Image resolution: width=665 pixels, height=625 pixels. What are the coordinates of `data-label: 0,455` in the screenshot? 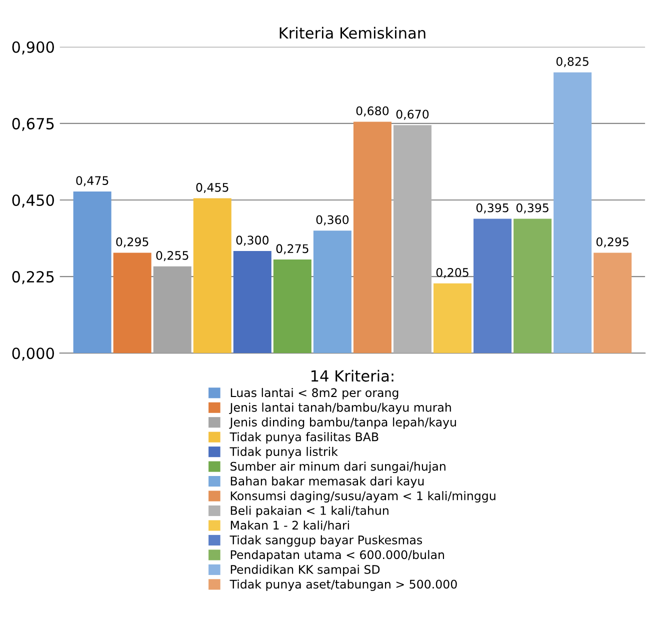 It's located at (212, 188).